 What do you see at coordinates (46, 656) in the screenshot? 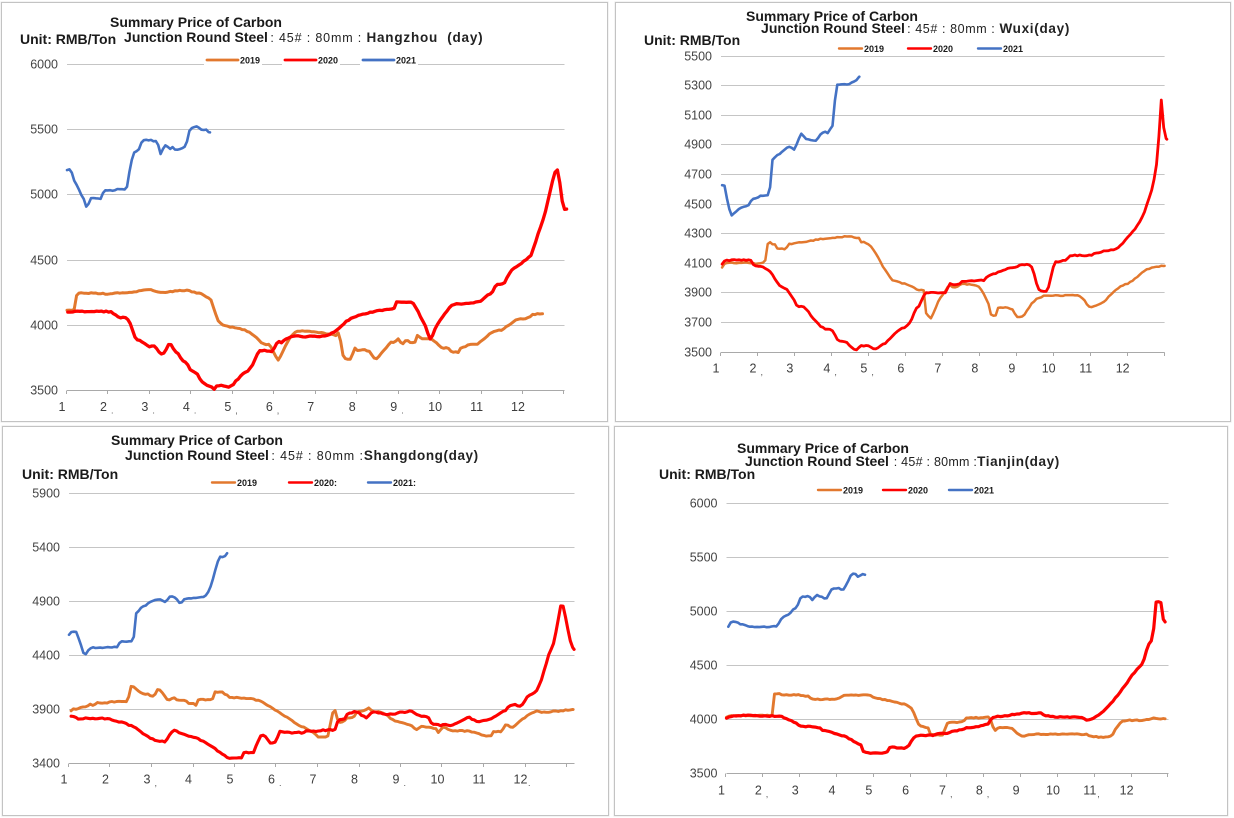
I see `svg-text: 4400` at bounding box center [46, 656].